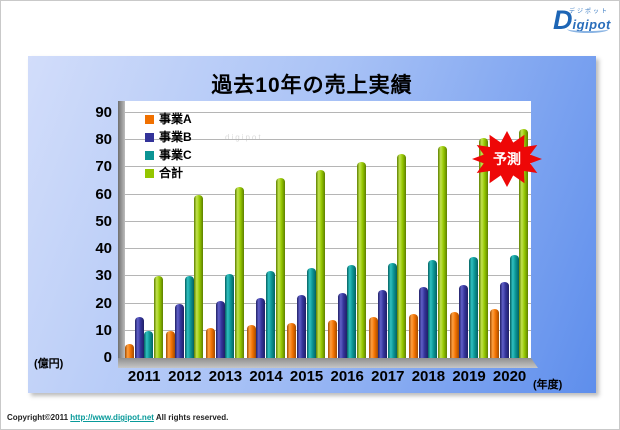  I want to click on legend-label: 事業A, so click(175, 119).